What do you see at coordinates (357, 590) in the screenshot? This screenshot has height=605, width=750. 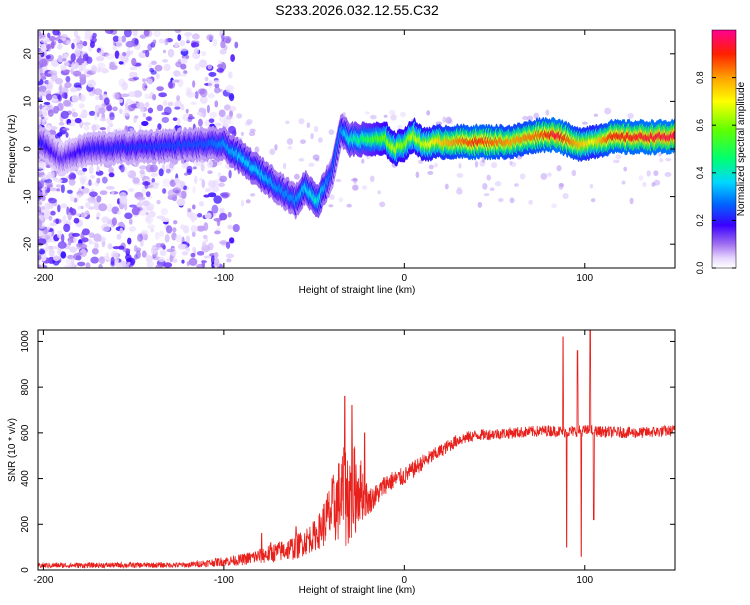 I see `snr-x-label: Height of straight line (km)` at bounding box center [357, 590].